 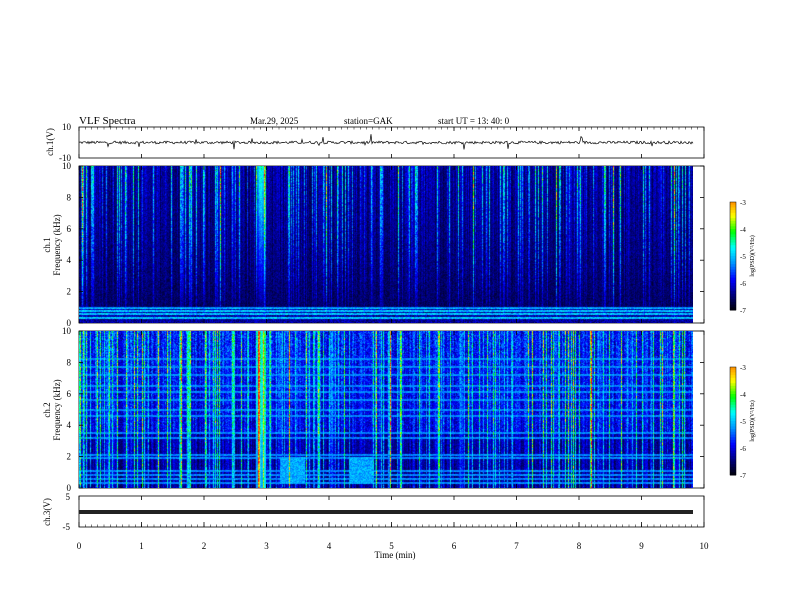 I want to click on ch3-waveform-panel: 5 -5 ch.3(V), so click(x=373, y=512).